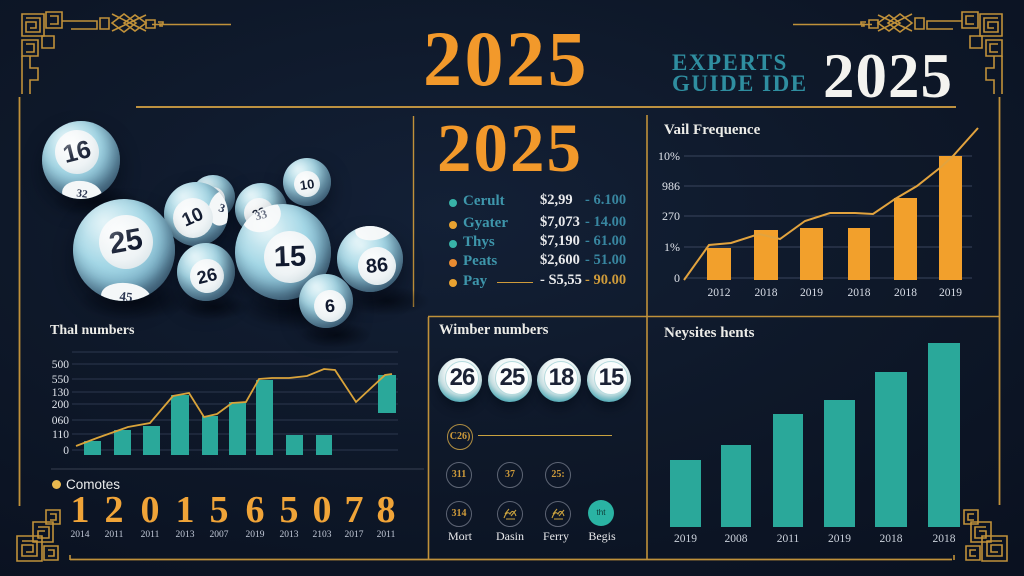 The width and height of the screenshot is (1024, 576). Describe the element at coordinates (719, 293) in the screenshot. I see `svg-text: 2012` at that location.